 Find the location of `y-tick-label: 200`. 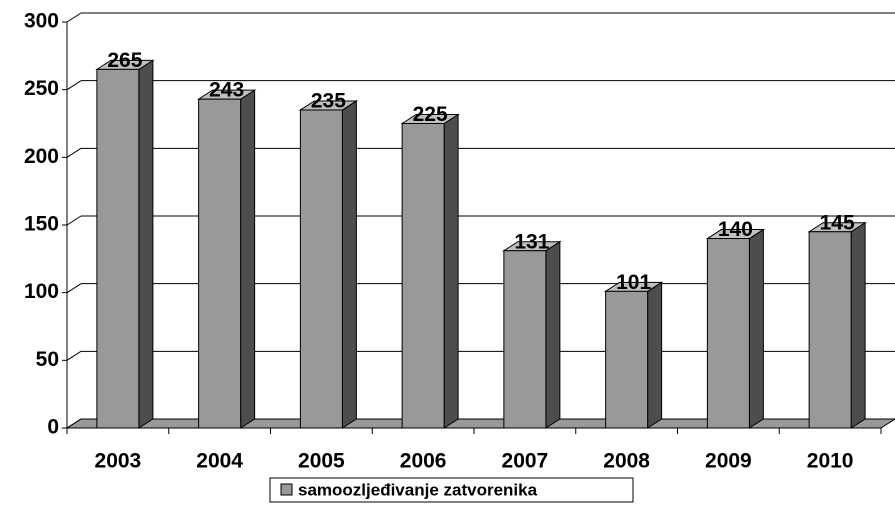

y-tick-label: 200 is located at coordinates (41, 156).